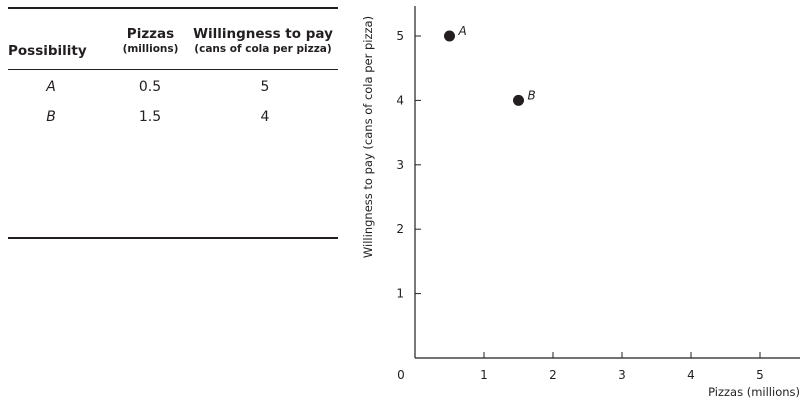  I want to click on y-tick-label: 2, so click(400, 229).